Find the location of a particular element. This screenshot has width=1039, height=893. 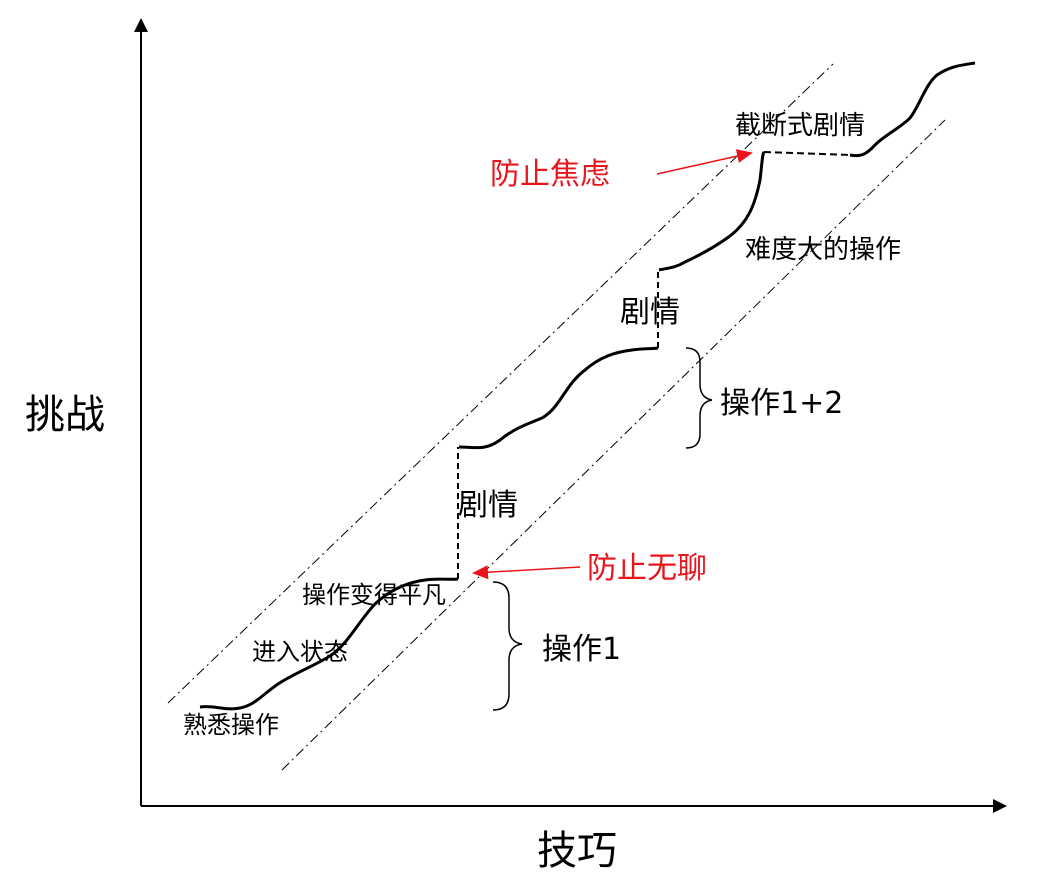

label-cutscene: 截断式剧情 is located at coordinates (800, 126).